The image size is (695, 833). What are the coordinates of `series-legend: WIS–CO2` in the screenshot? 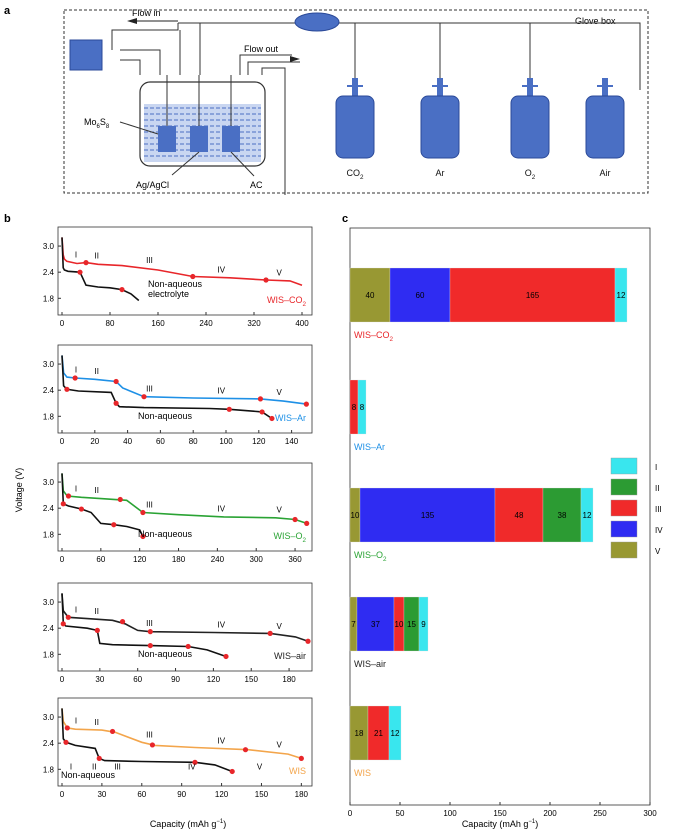 It's located at (287, 301).